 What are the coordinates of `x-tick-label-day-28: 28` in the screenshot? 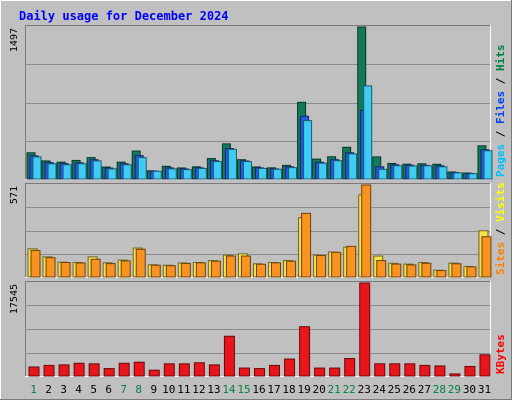 It's located at (439, 389).